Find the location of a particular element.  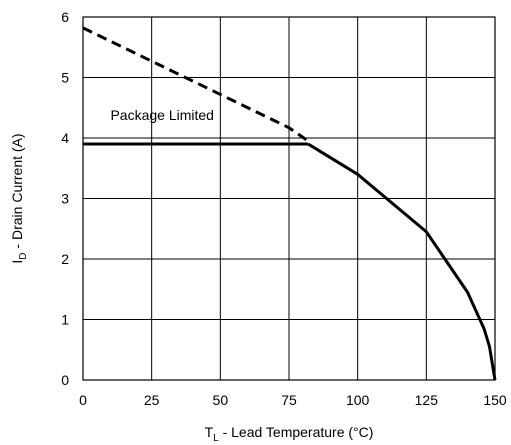

y-tick-label: 1 is located at coordinates (65, 320).